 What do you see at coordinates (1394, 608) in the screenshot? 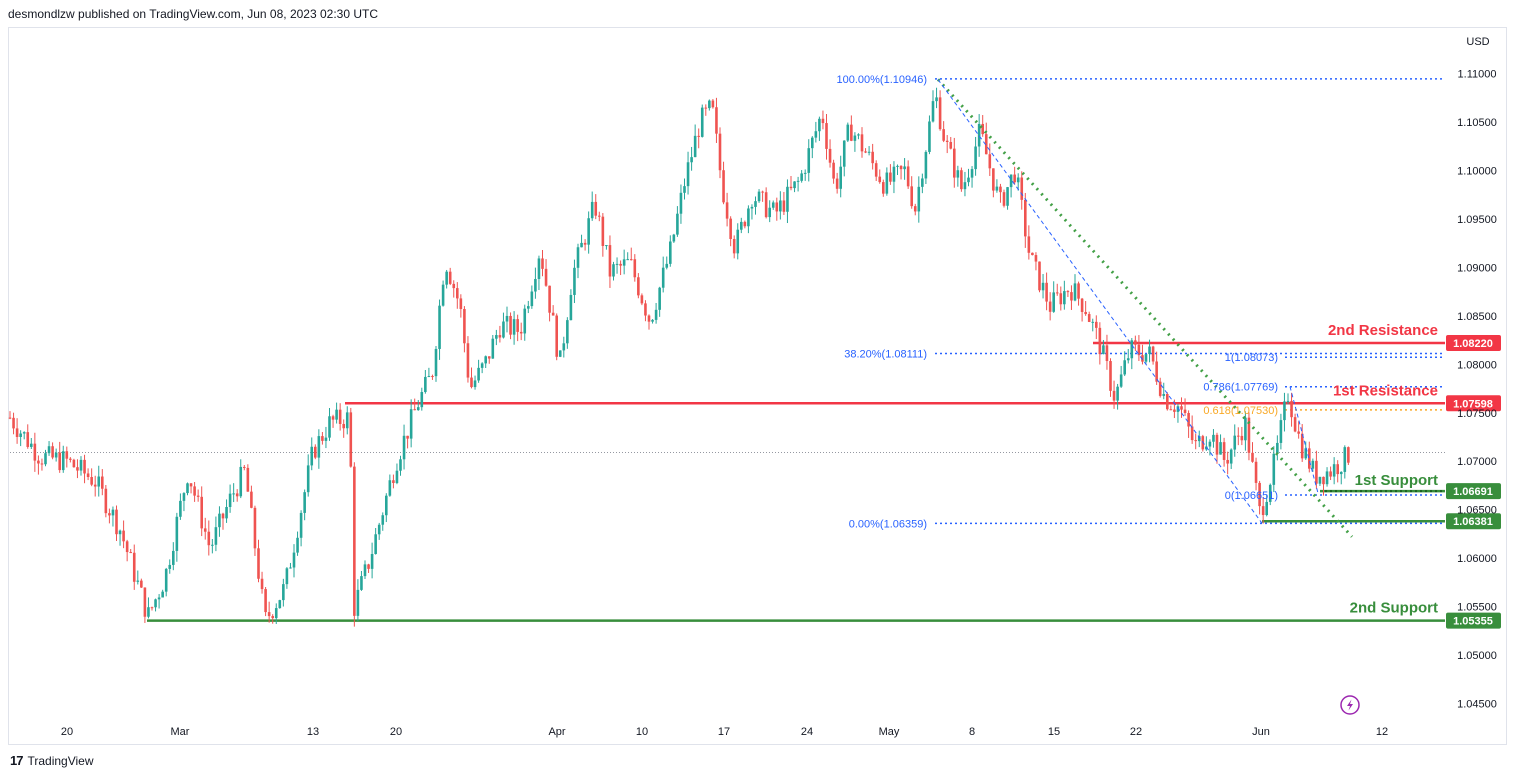
I see `level-name: 2nd Support` at bounding box center [1394, 608].